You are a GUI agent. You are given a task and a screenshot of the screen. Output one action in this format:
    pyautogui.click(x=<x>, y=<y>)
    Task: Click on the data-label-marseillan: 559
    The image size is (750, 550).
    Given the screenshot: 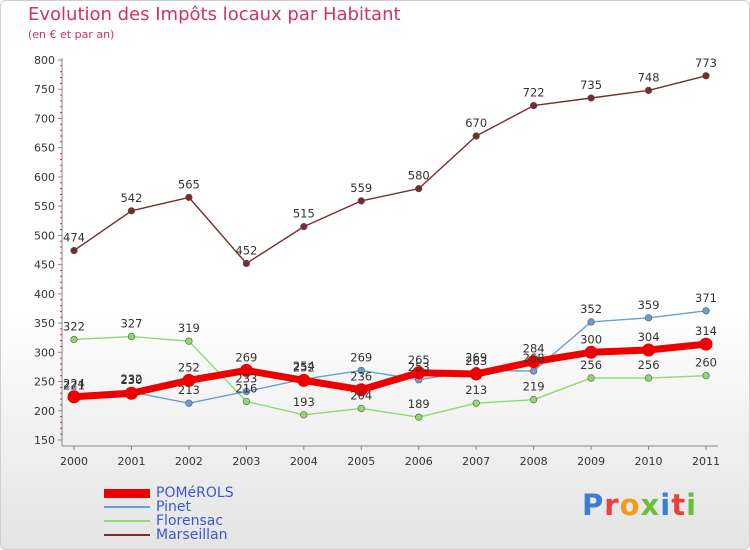 What is the action you would take?
    pyautogui.click(x=361, y=188)
    